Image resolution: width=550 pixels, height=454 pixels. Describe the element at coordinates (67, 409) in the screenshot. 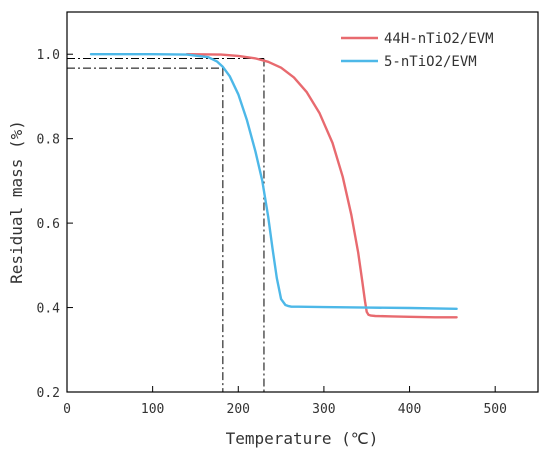

I see `x-tick-label: 0` at that location.